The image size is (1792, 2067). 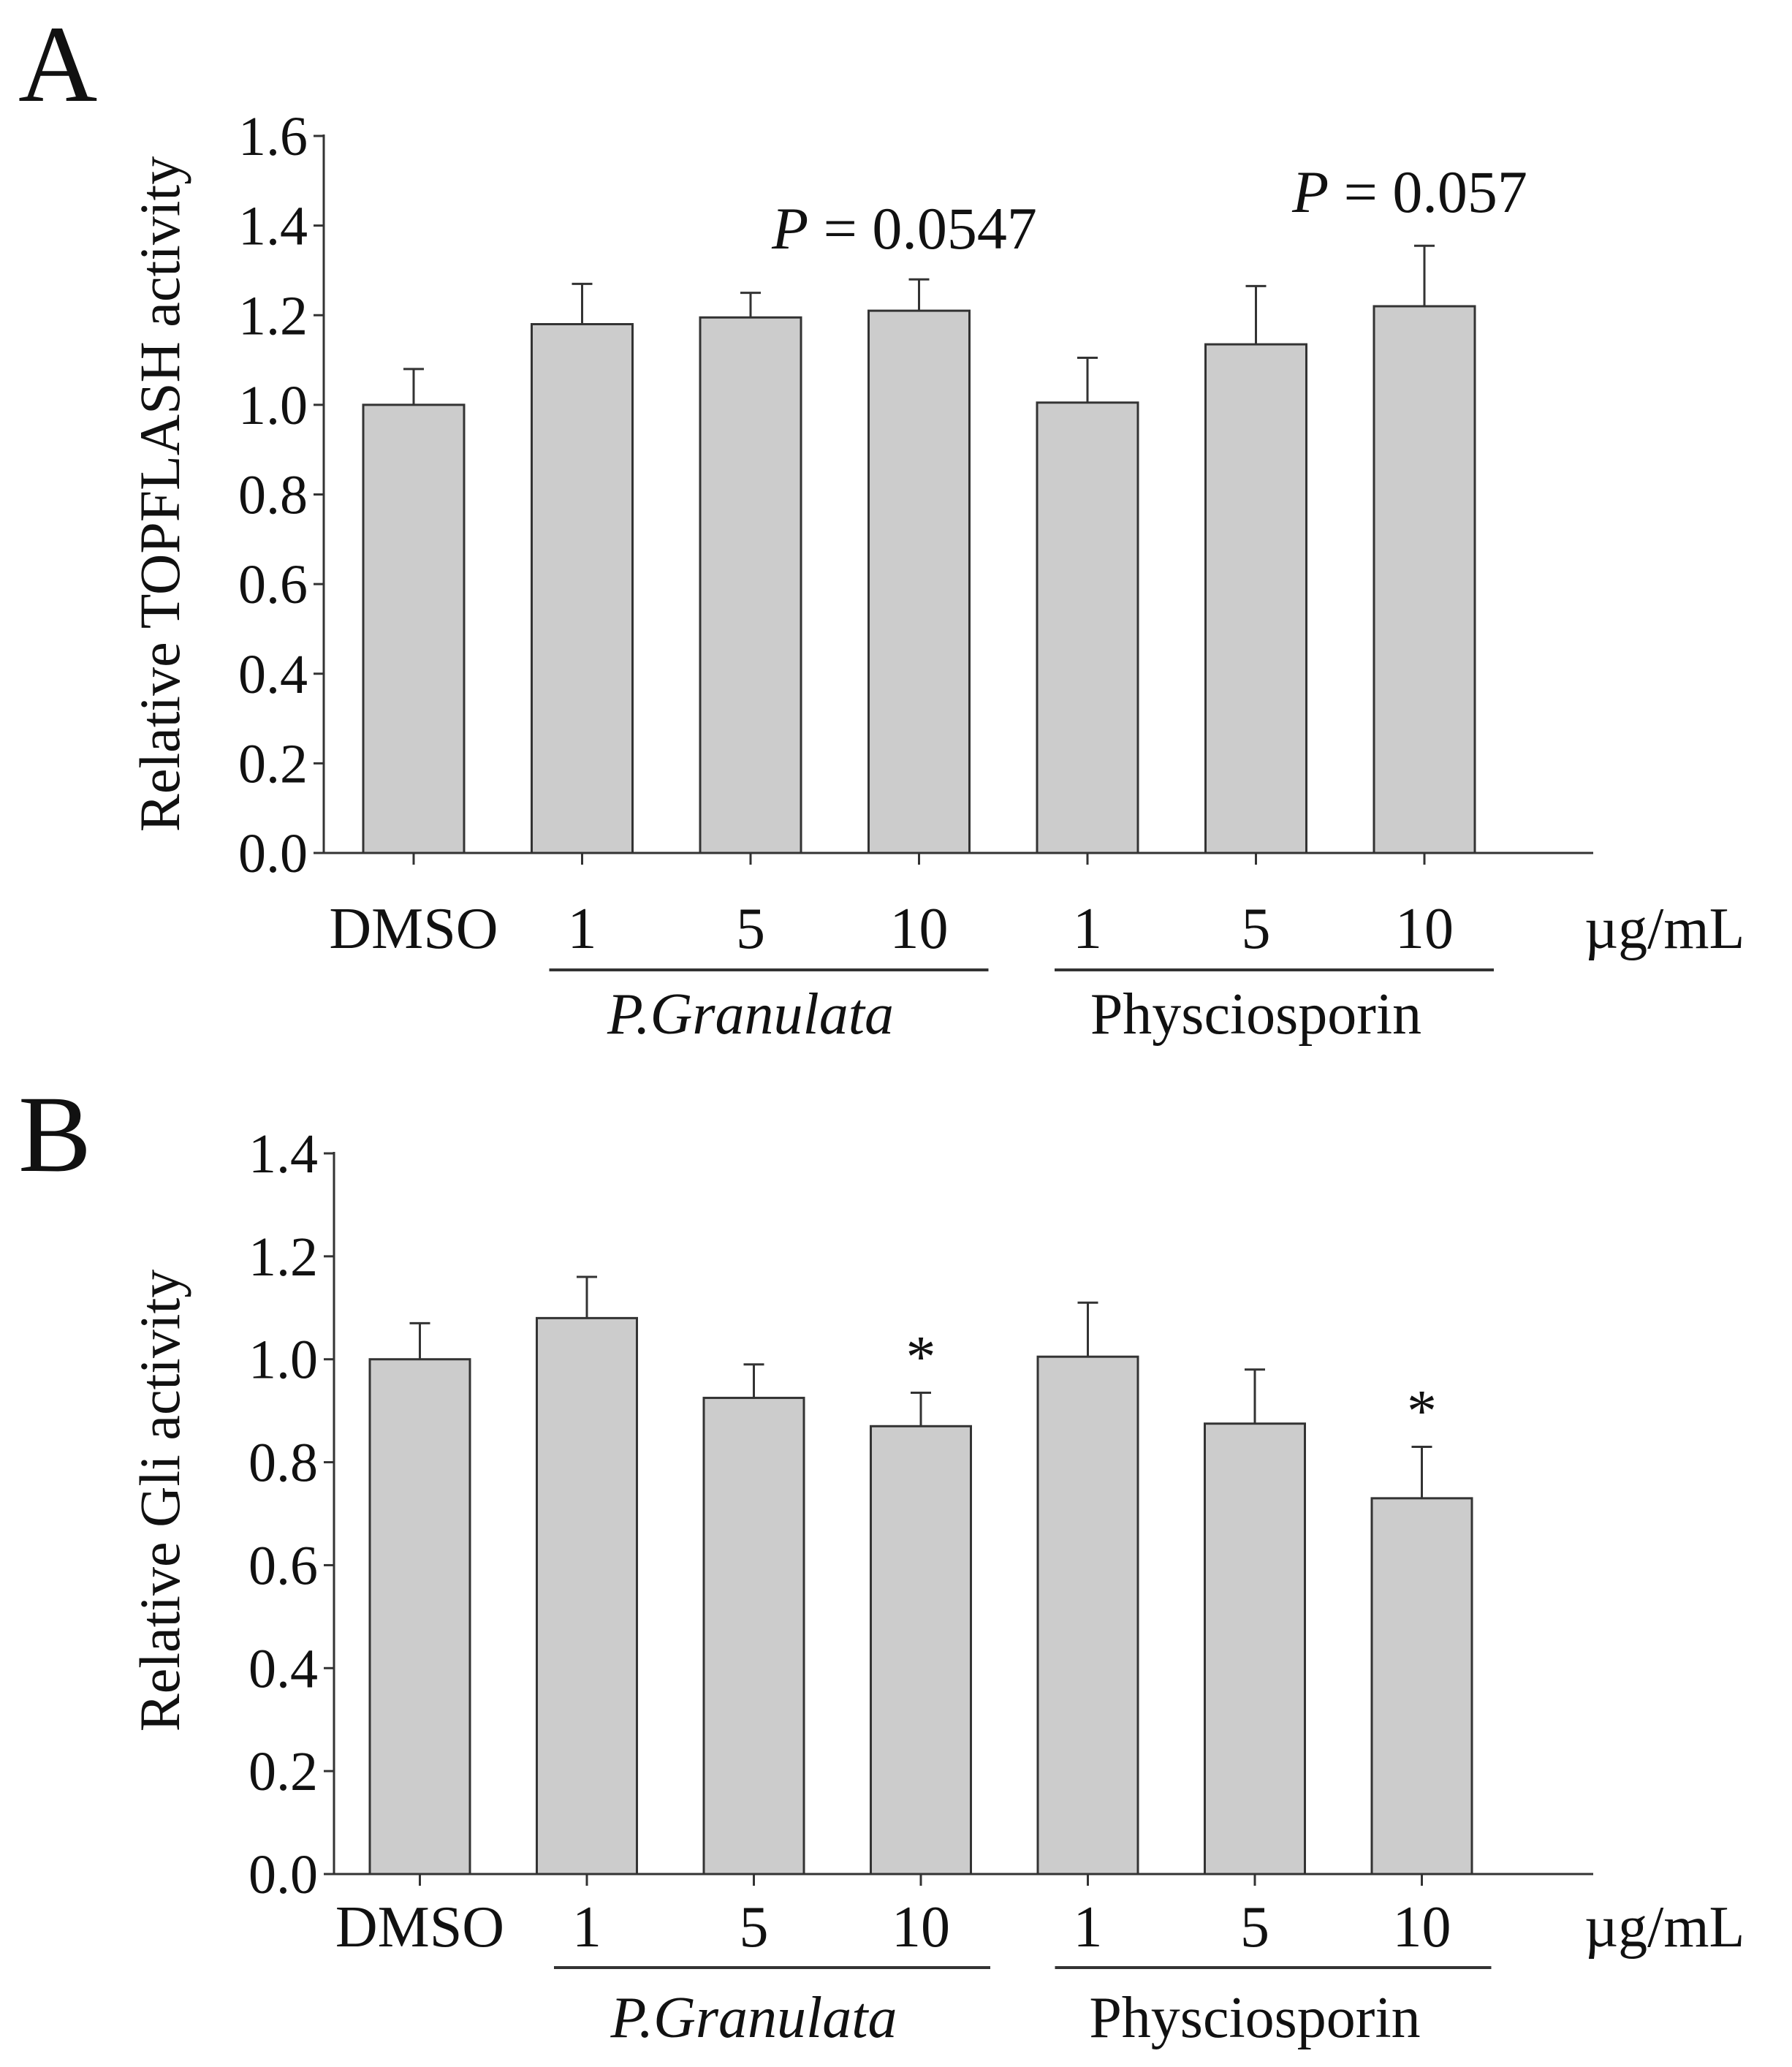 I want to click on panel-label: B, so click(x=54, y=1134).